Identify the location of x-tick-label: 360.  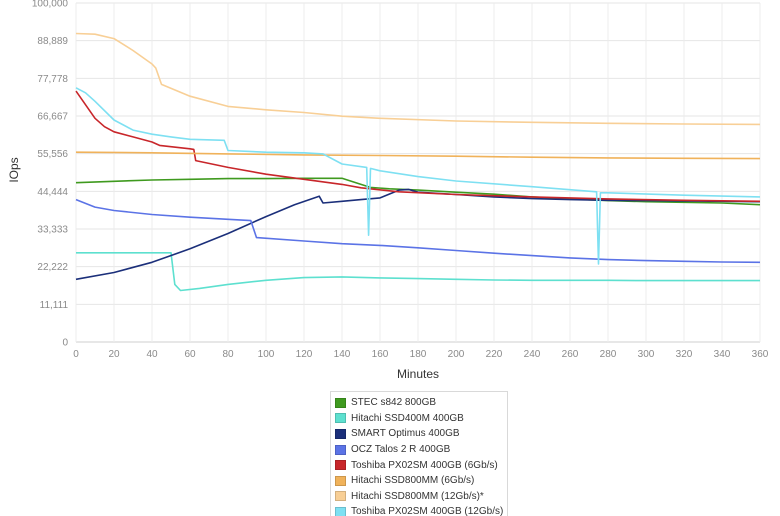
(760, 354).